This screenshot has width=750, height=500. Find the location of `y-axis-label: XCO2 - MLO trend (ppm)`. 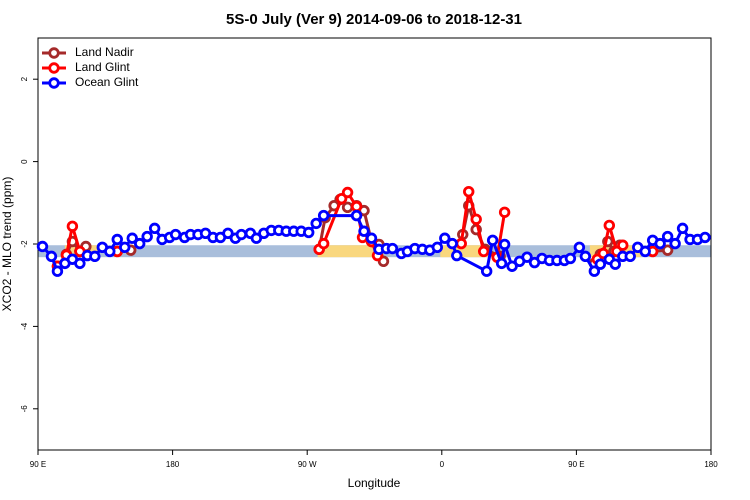

y-axis-label: XCO2 - MLO trend (ppm) is located at coordinates (7, 244).